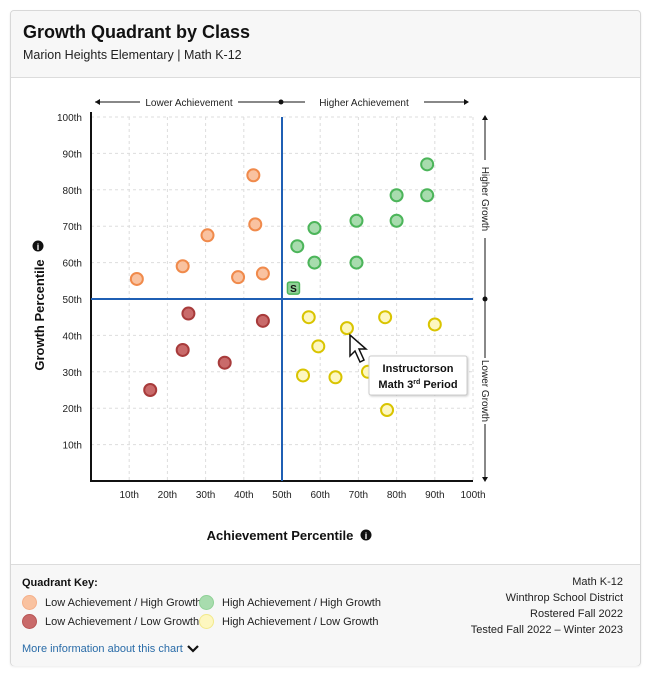 The height and width of the screenshot is (675, 650). What do you see at coordinates (72, 264) in the screenshot?
I see `y-tick-label: 60th` at bounding box center [72, 264].